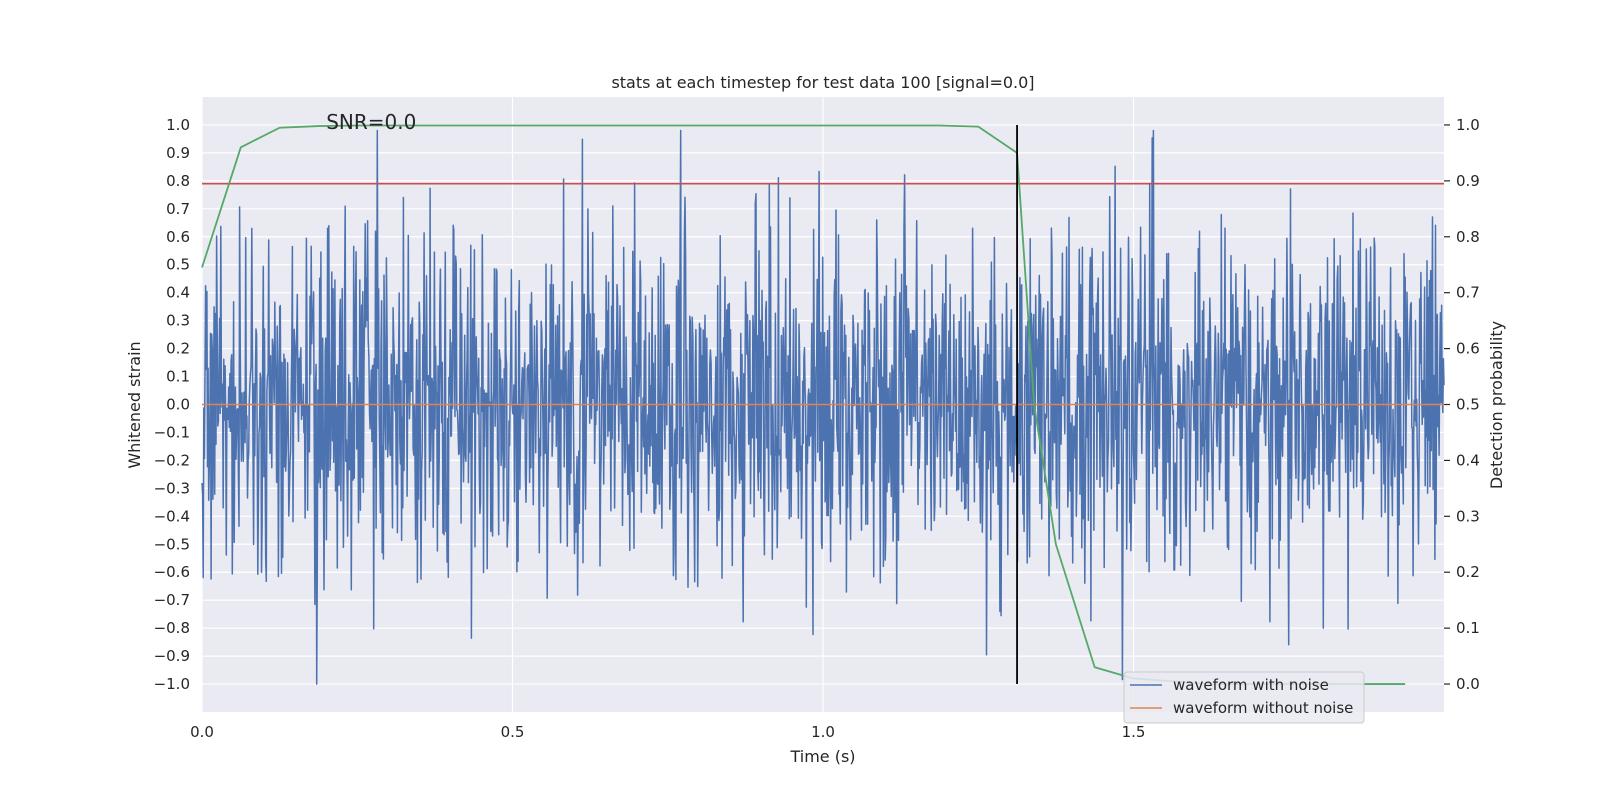 This screenshot has width=1600, height=800. Describe the element at coordinates (172, 628) in the screenshot. I see `y-tick-label: −0.8` at that location.